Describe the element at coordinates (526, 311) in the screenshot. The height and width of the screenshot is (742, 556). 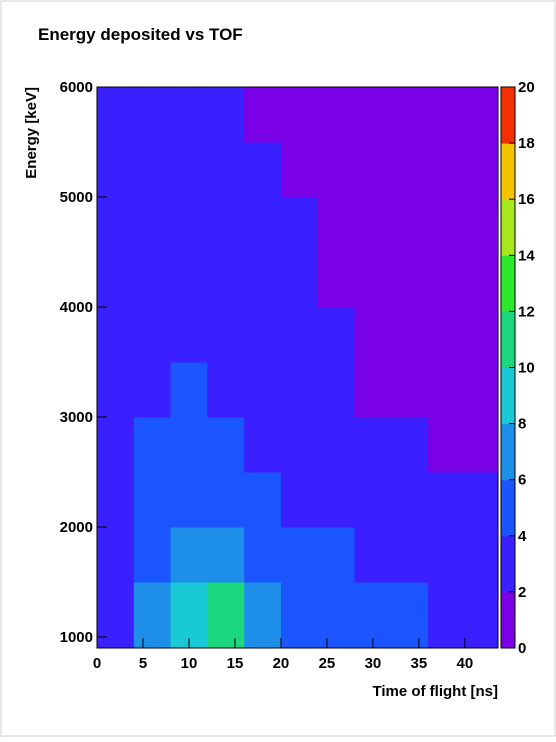
I see `colorbar-tick-label: 12` at that location.